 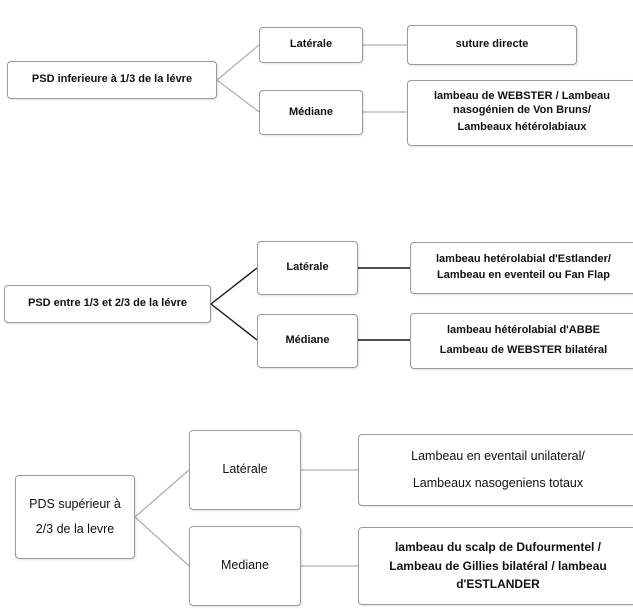 I want to click on root-node-1: PSD inferieure à 1/3 de la lévre, so click(x=112, y=80).